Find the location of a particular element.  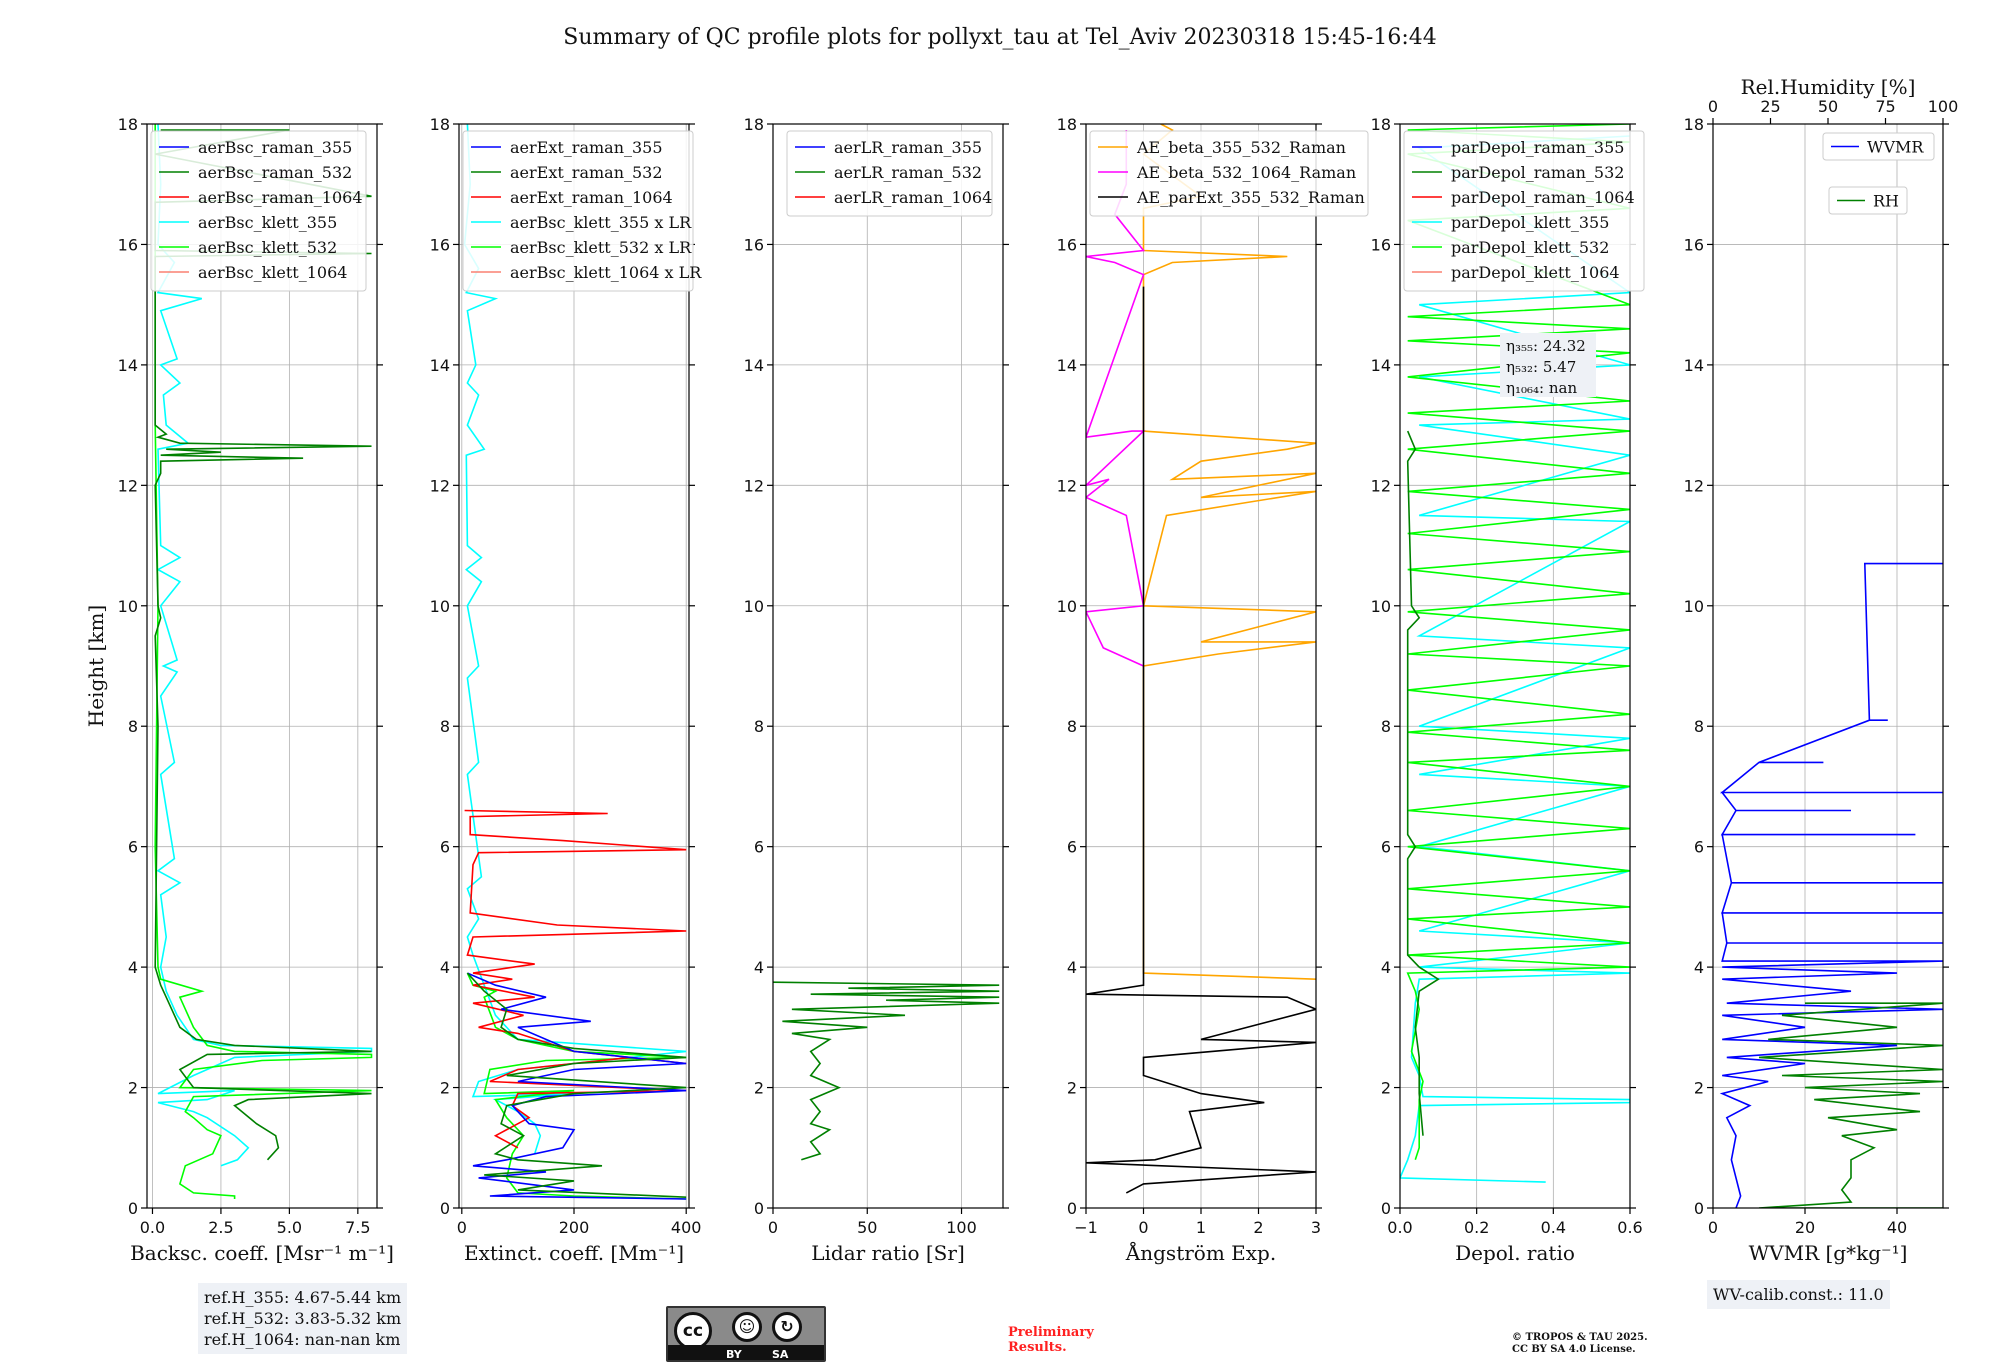

x-tick-label: 7.5 is located at coordinates (357, 1227).